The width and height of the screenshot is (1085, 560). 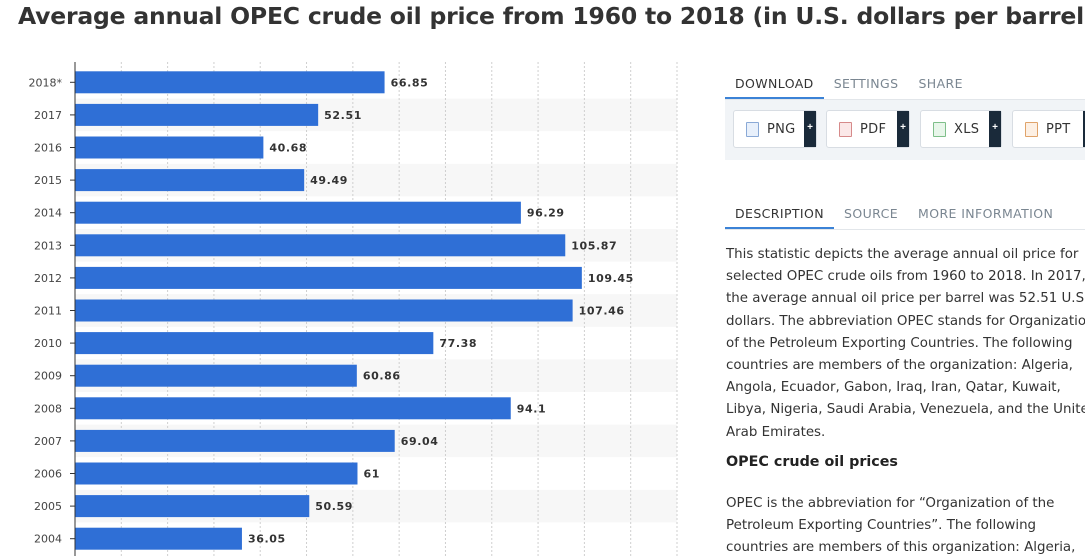 I want to click on data-label: 61, so click(x=371, y=474).